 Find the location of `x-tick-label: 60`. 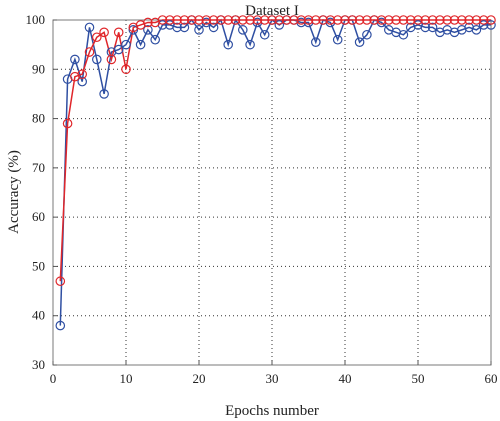

x-tick-label: 60 is located at coordinates (491, 378).